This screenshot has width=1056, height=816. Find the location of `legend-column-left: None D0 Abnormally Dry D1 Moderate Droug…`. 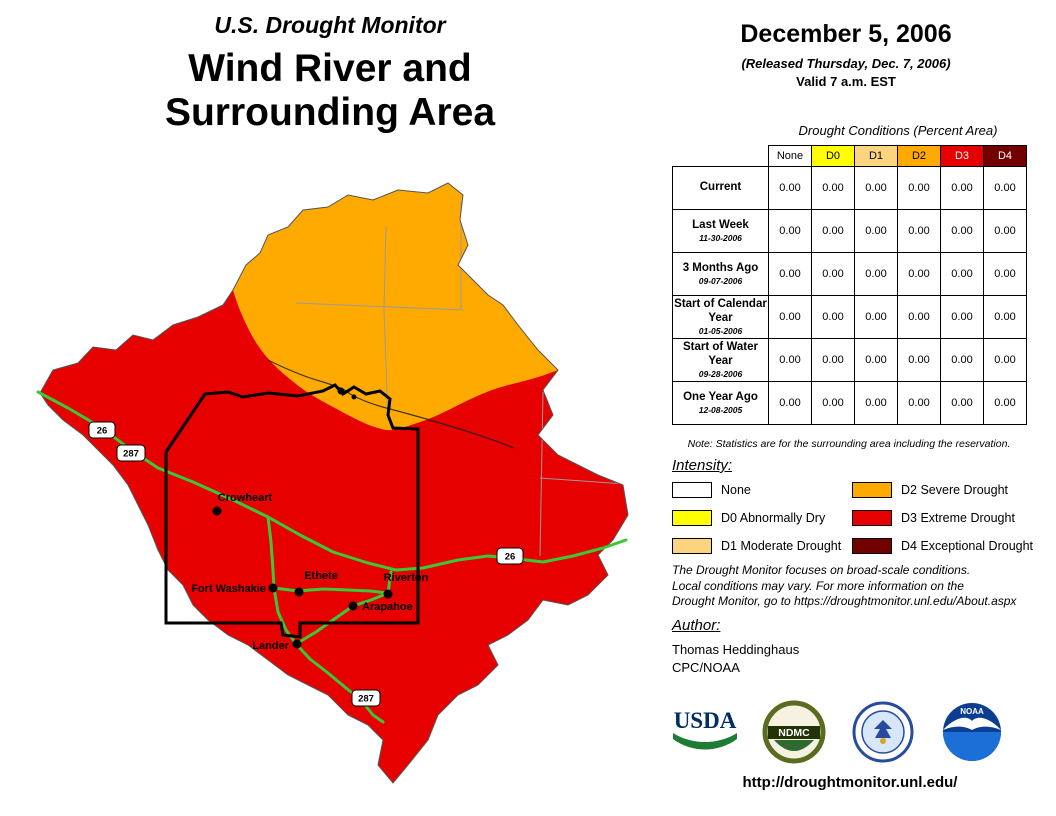

legend-column-left: None D0 Abnormally Dry D1 Moderate Droug… is located at coordinates (756, 517).